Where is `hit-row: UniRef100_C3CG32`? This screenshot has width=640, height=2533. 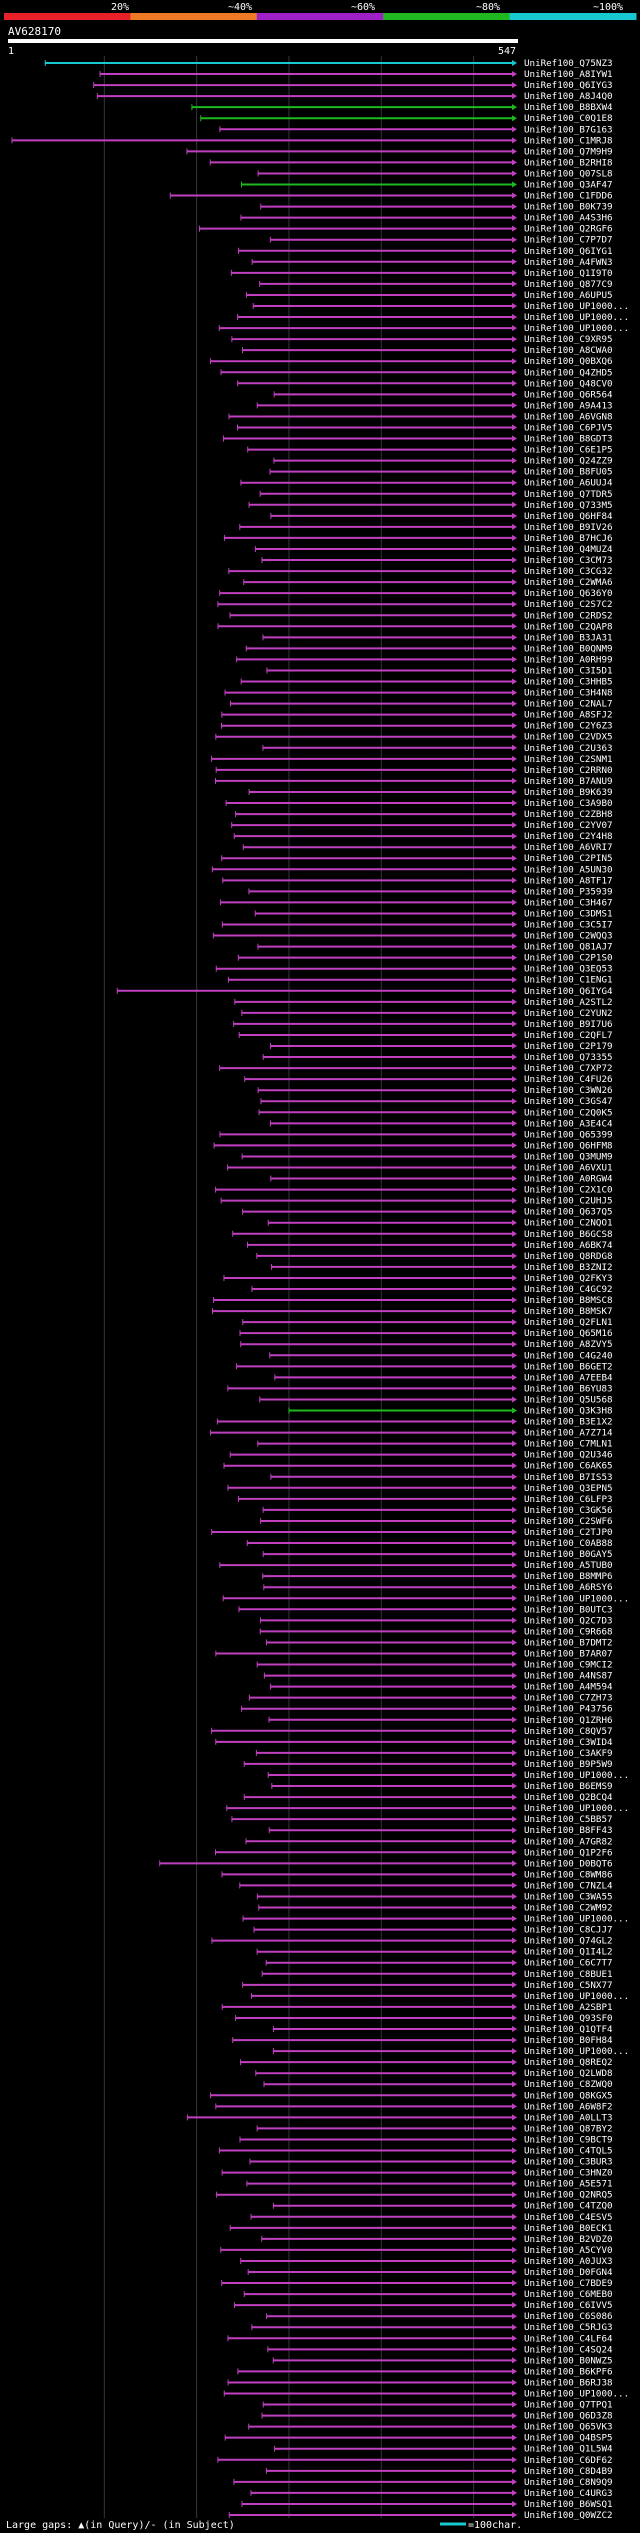 hit-row: UniRef100_C3CG32 is located at coordinates (420, 571).